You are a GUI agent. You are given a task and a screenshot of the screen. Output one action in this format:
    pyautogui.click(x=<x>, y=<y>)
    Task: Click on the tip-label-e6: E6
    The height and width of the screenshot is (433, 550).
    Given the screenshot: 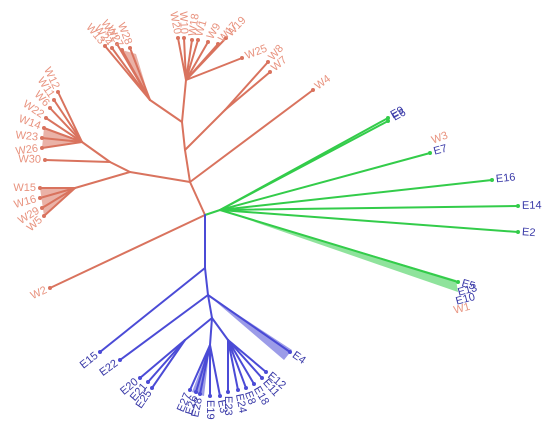 What is the action you would take?
    pyautogui.click(x=399, y=115)
    